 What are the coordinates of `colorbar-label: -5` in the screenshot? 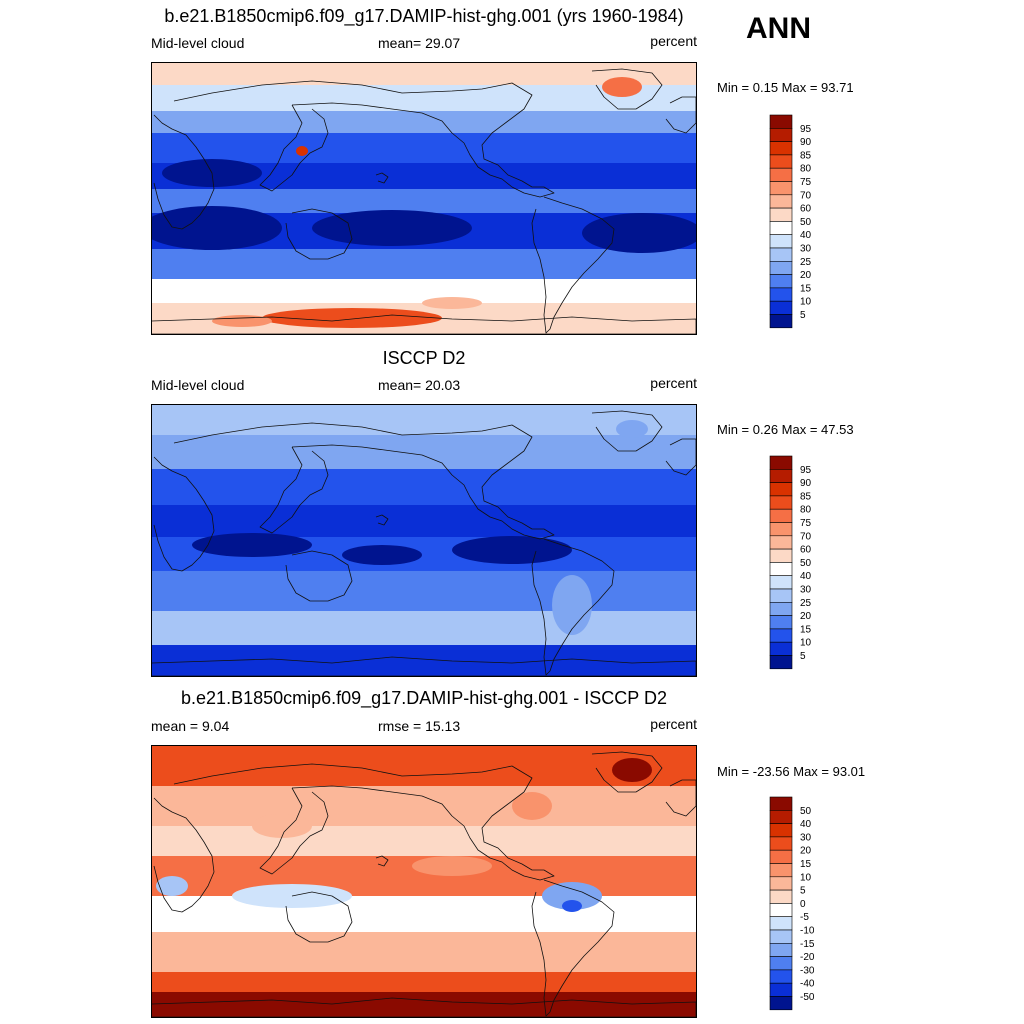 It's located at (804, 917).